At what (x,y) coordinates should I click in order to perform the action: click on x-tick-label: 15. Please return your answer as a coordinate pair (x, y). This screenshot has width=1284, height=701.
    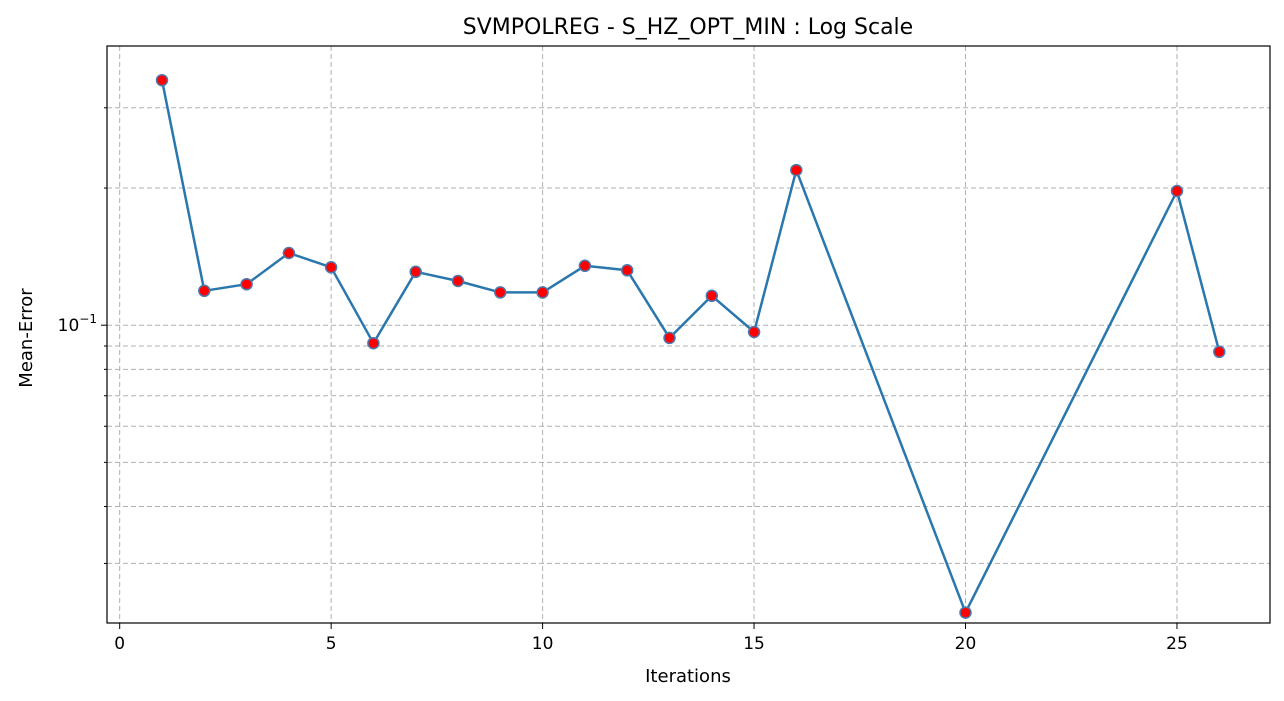
    Looking at the image, I should click on (754, 644).